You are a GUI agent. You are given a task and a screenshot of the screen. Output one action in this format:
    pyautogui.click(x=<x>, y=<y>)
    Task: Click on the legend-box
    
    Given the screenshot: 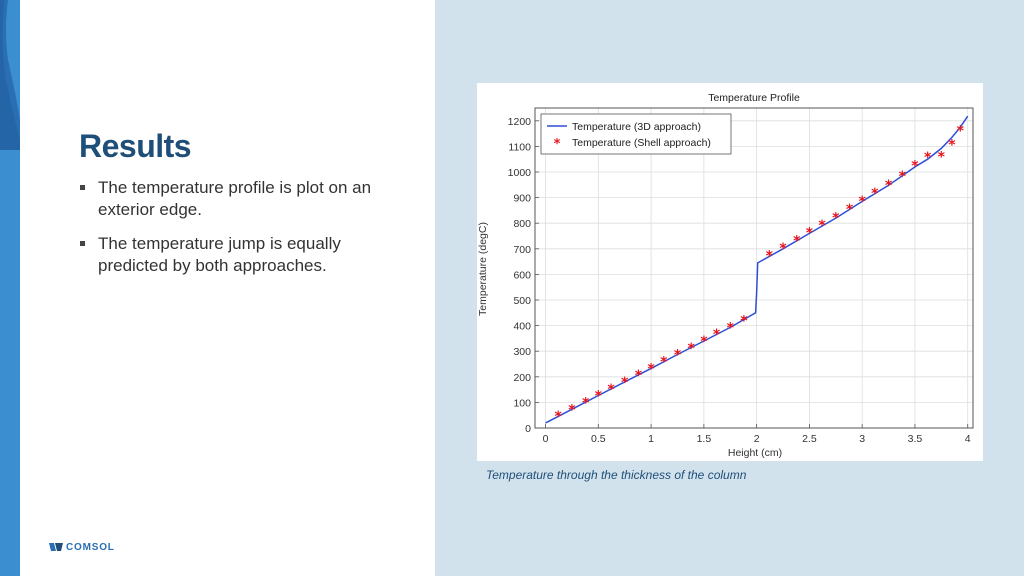 What is the action you would take?
    pyautogui.click(x=636, y=134)
    